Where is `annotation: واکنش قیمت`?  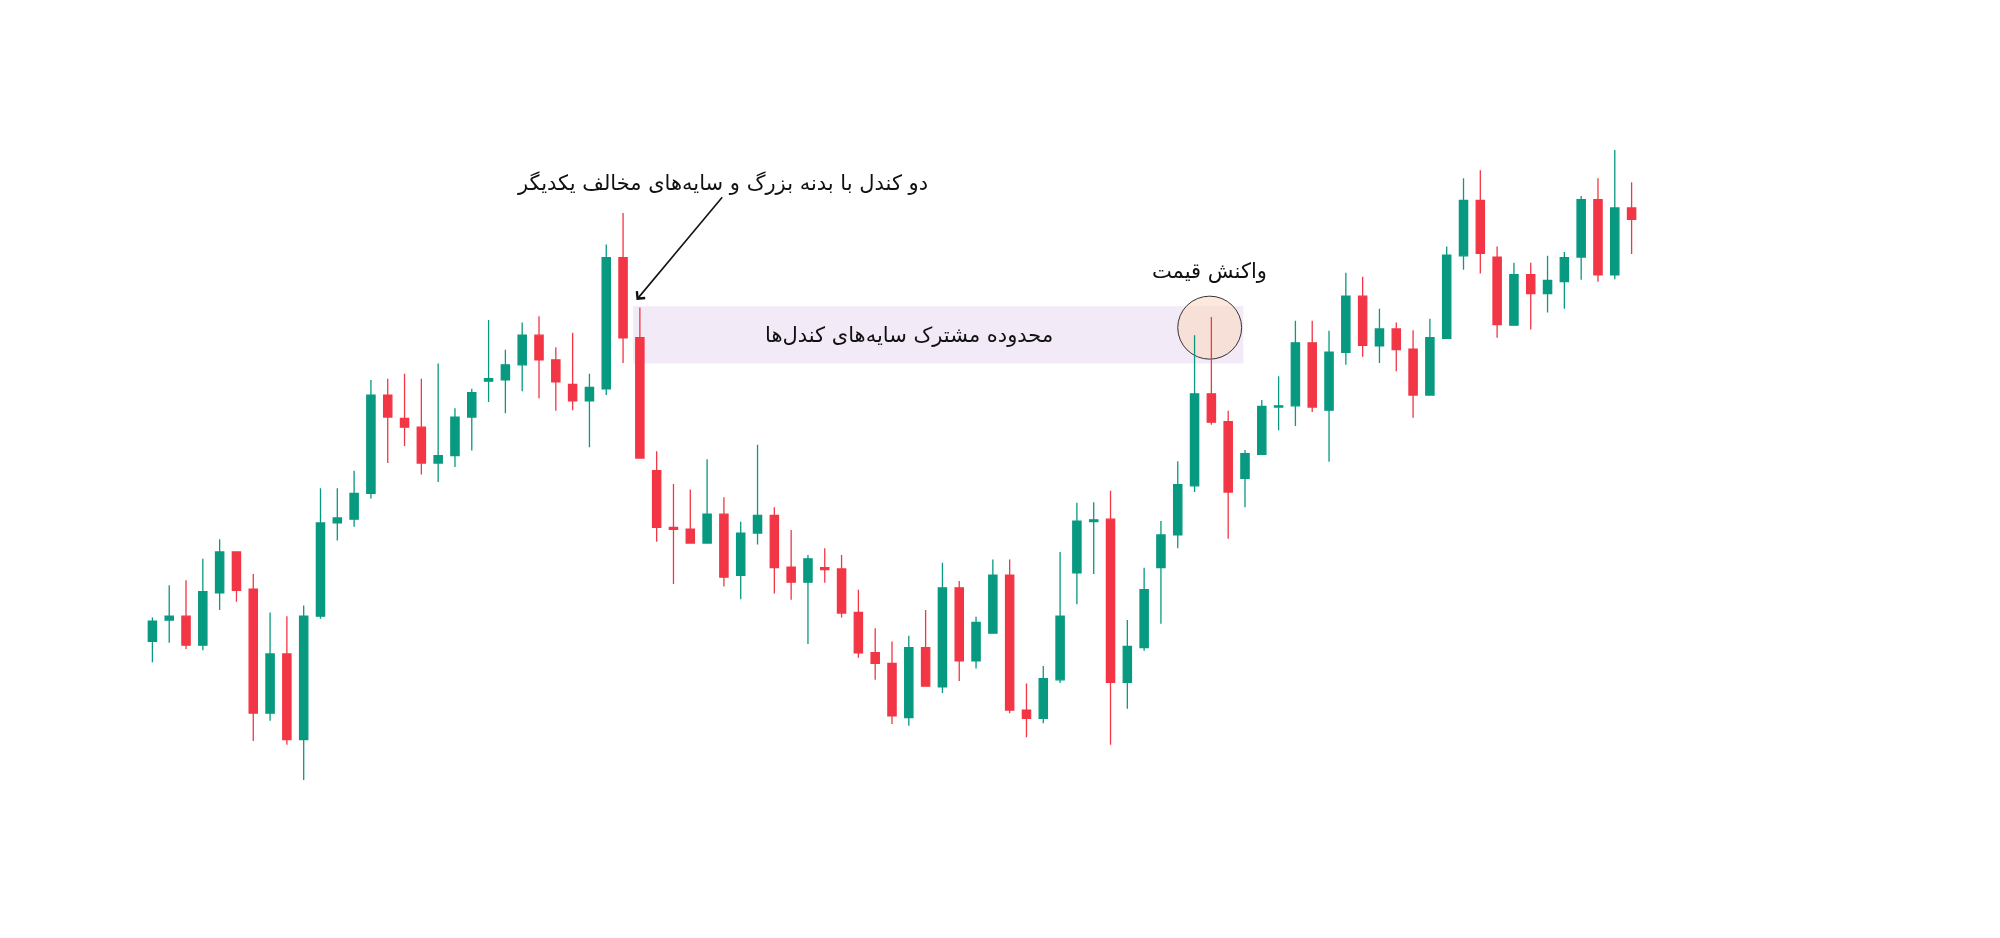
annotation: واکنش قیمت is located at coordinates (1209, 271).